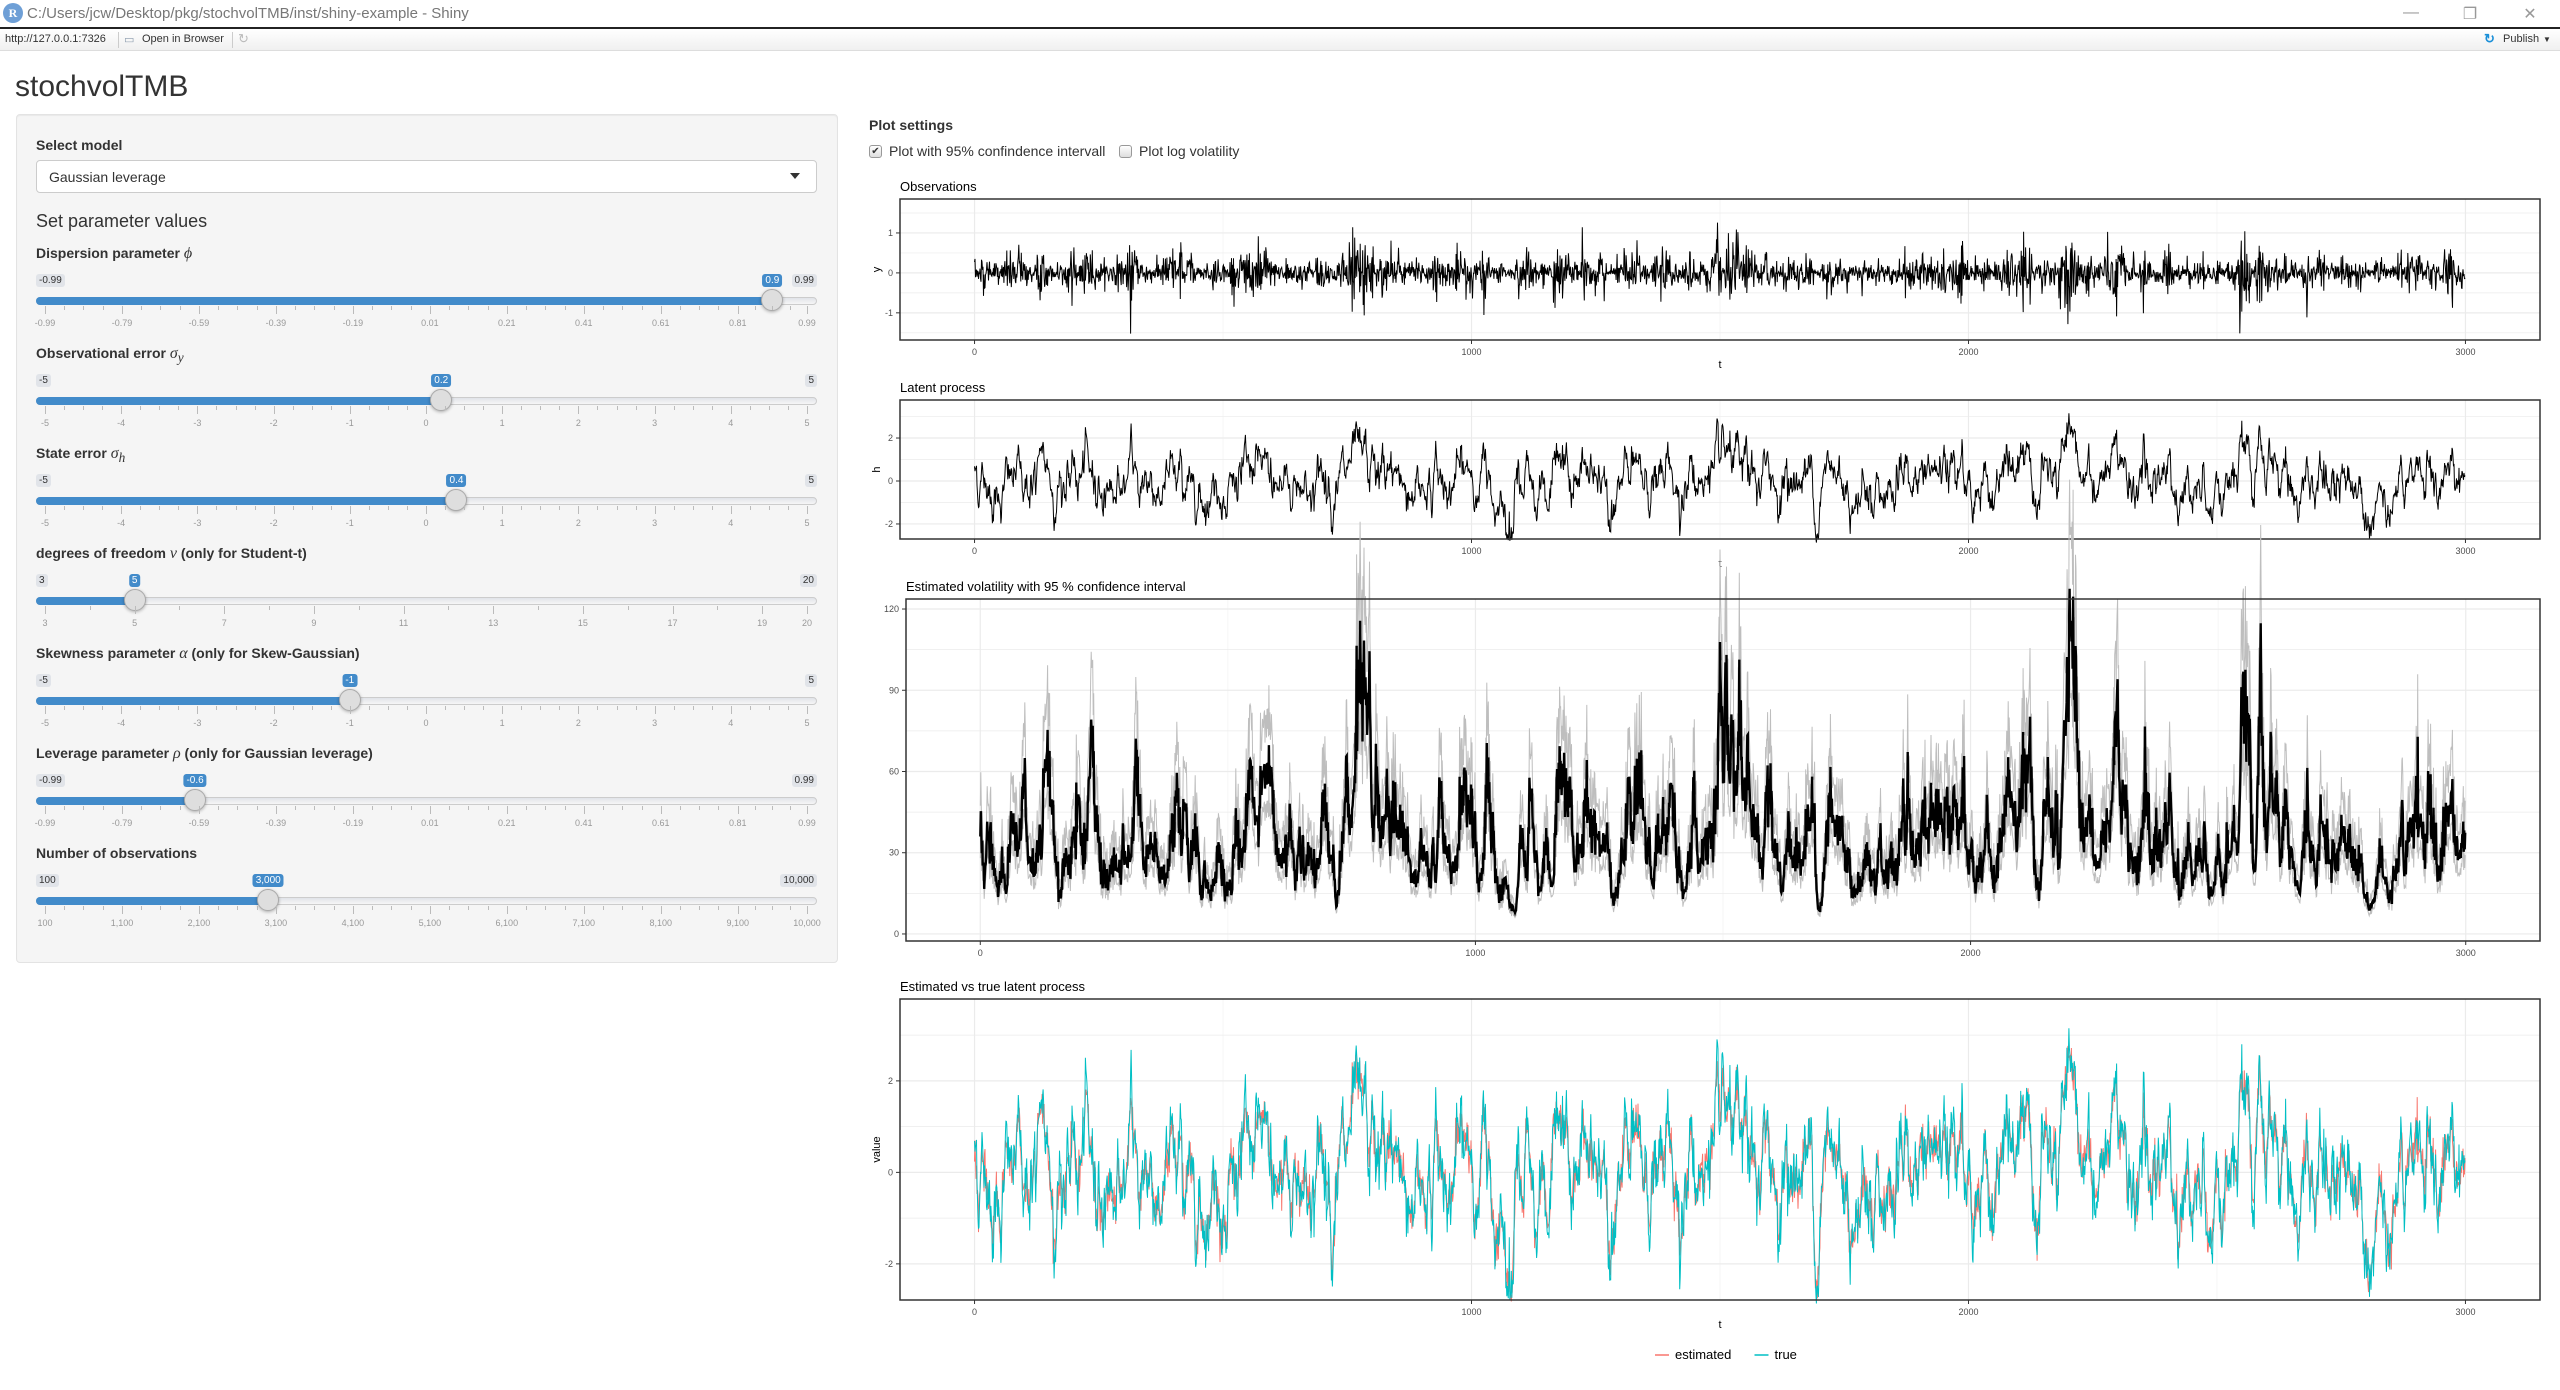 The height and width of the screenshot is (1390, 2560). What do you see at coordinates (804, 280) in the screenshot?
I see `slider-max-label: 0.99` at bounding box center [804, 280].